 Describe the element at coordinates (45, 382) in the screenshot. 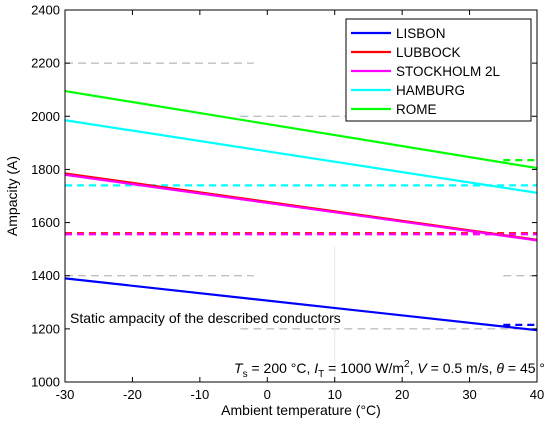

I see `y-tick-label: 1000` at that location.